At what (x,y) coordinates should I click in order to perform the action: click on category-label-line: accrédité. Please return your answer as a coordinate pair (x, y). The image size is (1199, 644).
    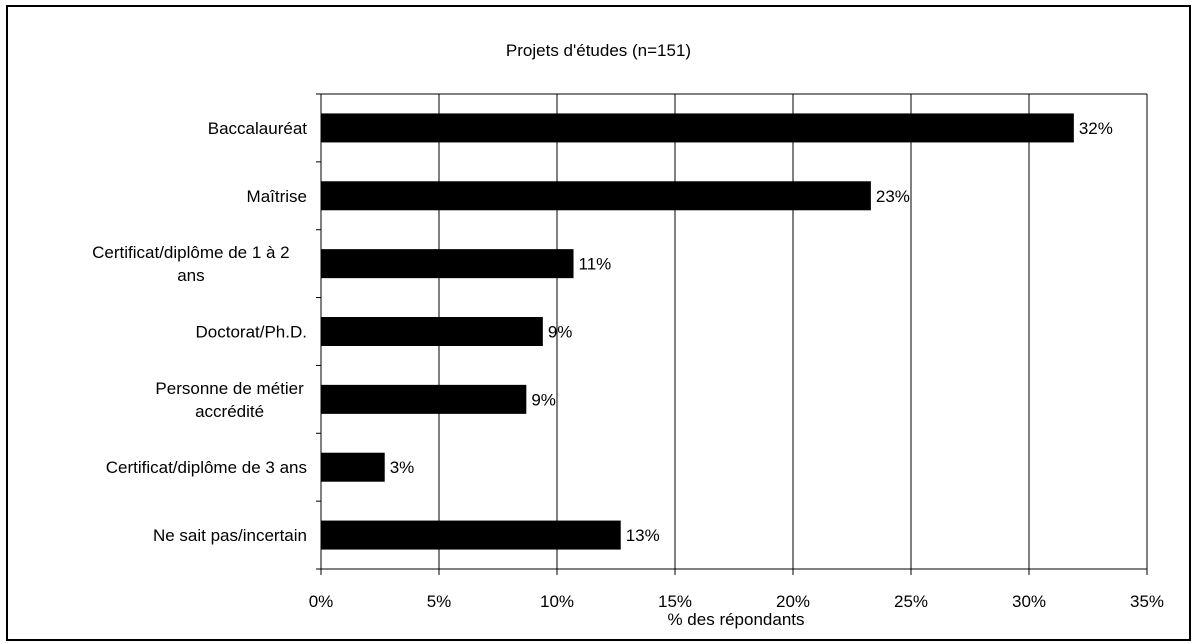
    Looking at the image, I should click on (229, 411).